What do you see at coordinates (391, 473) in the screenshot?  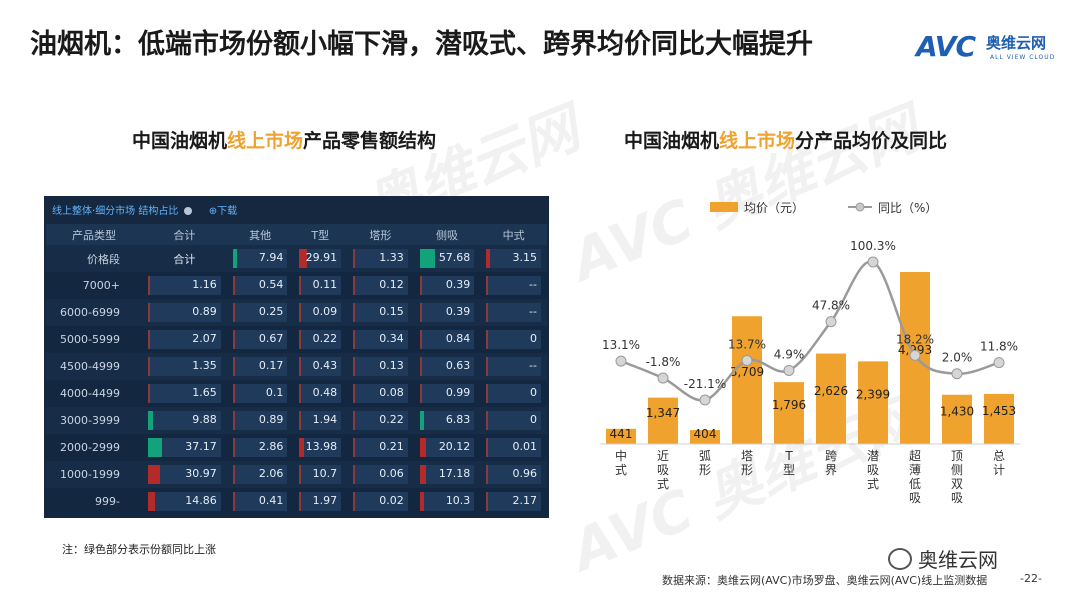 I see `cell-value: 0.06` at bounding box center [391, 473].